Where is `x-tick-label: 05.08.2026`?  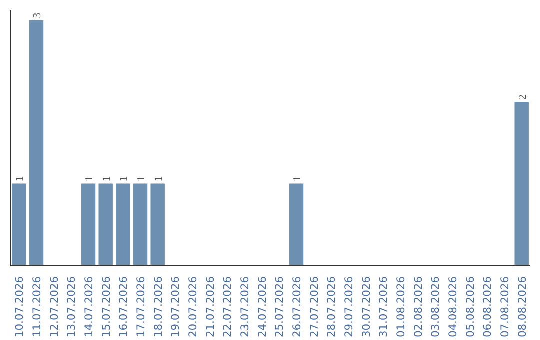
x-tick-label: 05.08.2026 is located at coordinates (470, 307).